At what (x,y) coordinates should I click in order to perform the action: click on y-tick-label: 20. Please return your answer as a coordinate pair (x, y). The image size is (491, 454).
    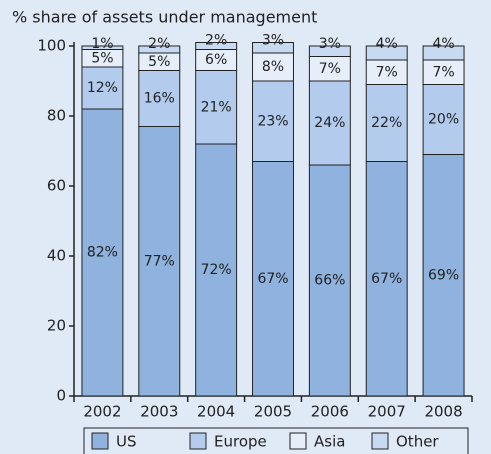
    Looking at the image, I should click on (56, 326).